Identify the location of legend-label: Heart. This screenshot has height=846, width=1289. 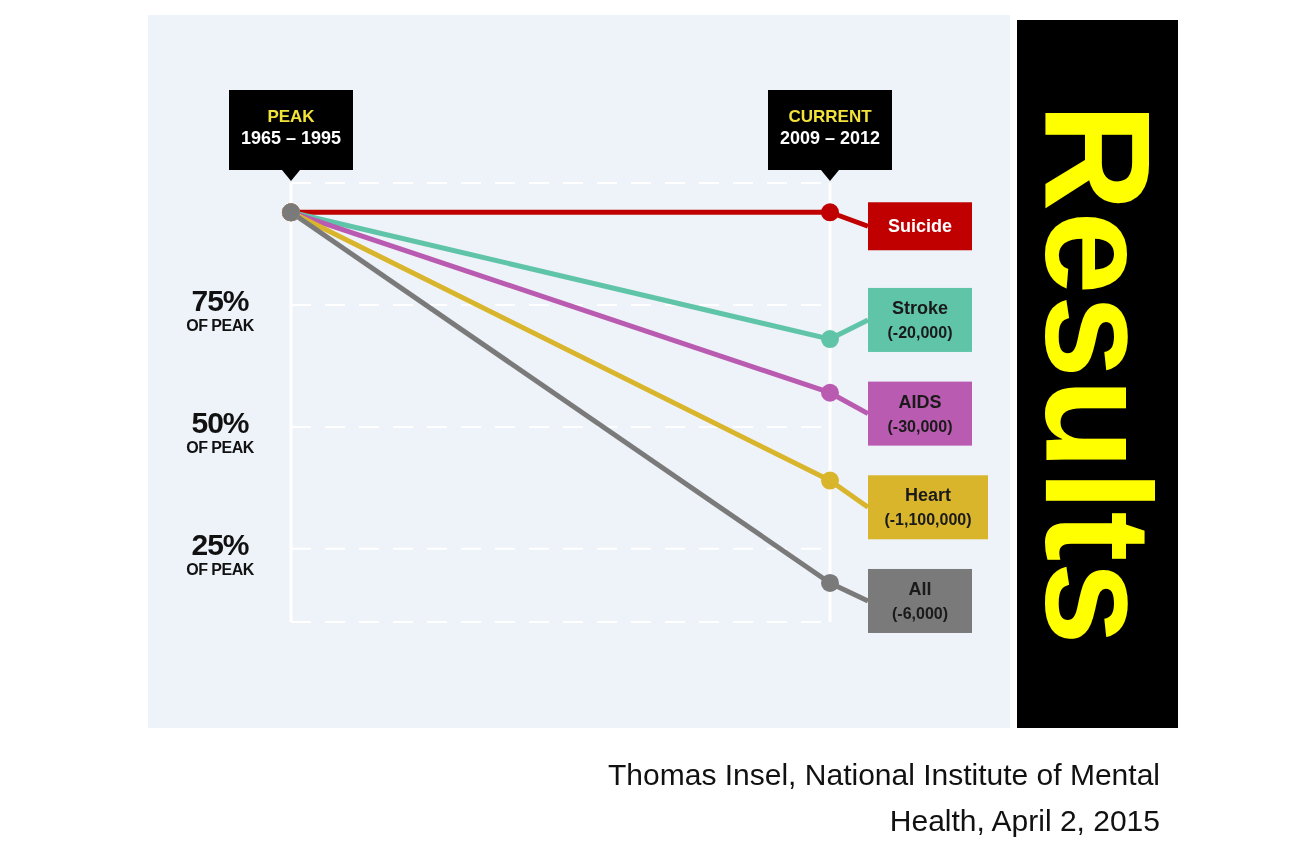
(928, 495).